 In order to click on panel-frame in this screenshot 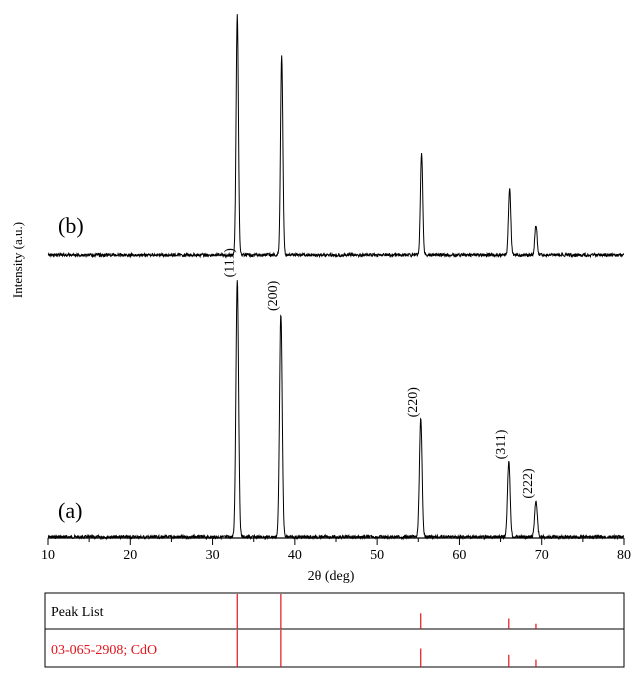, I will do `click(334, 630)`.